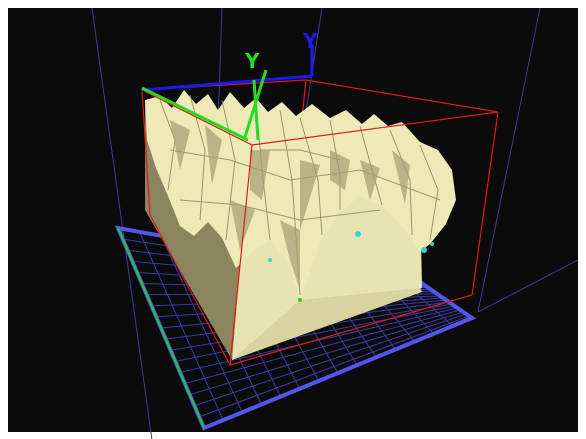 This screenshot has width=586, height=439. What do you see at coordinates (227, 83) in the screenshot?
I see `blue-axis-top-edge` at bounding box center [227, 83].